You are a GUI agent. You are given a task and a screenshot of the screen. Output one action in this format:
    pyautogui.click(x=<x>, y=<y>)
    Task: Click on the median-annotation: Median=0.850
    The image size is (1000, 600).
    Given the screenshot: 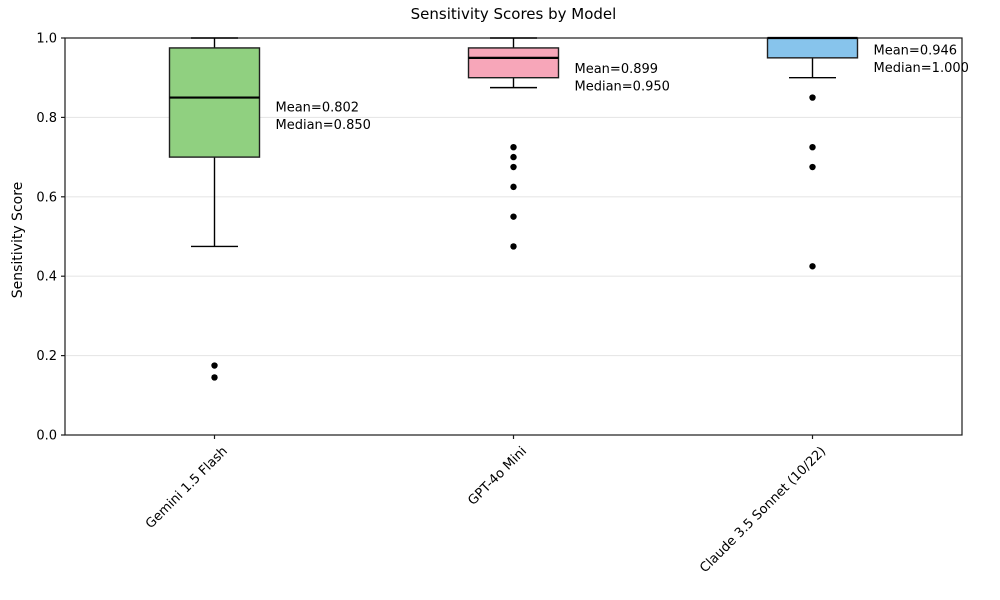 What is the action you would take?
    pyautogui.click(x=323, y=125)
    